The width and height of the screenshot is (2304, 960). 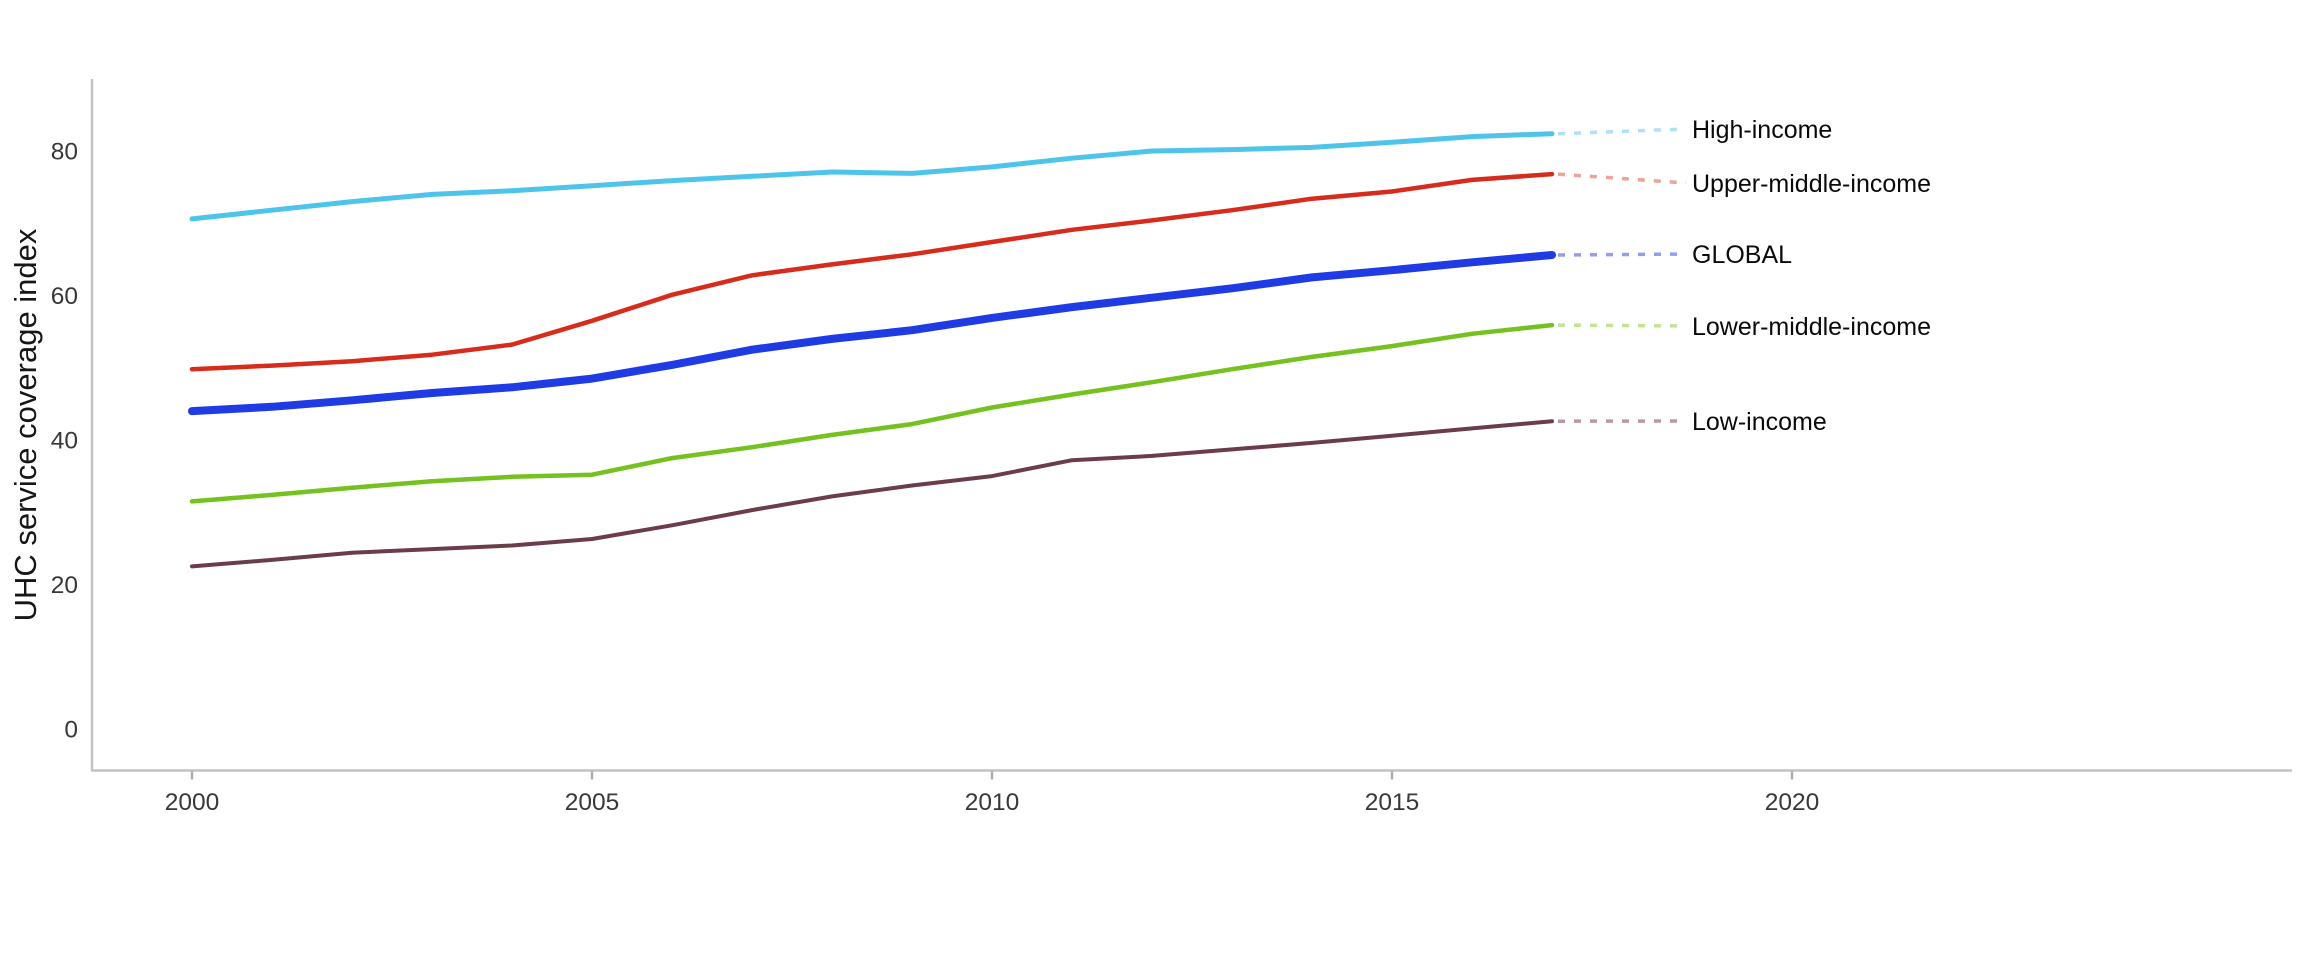 What do you see at coordinates (1622, 178) in the screenshot?
I see `series-connector-upper-middle-income` at bounding box center [1622, 178].